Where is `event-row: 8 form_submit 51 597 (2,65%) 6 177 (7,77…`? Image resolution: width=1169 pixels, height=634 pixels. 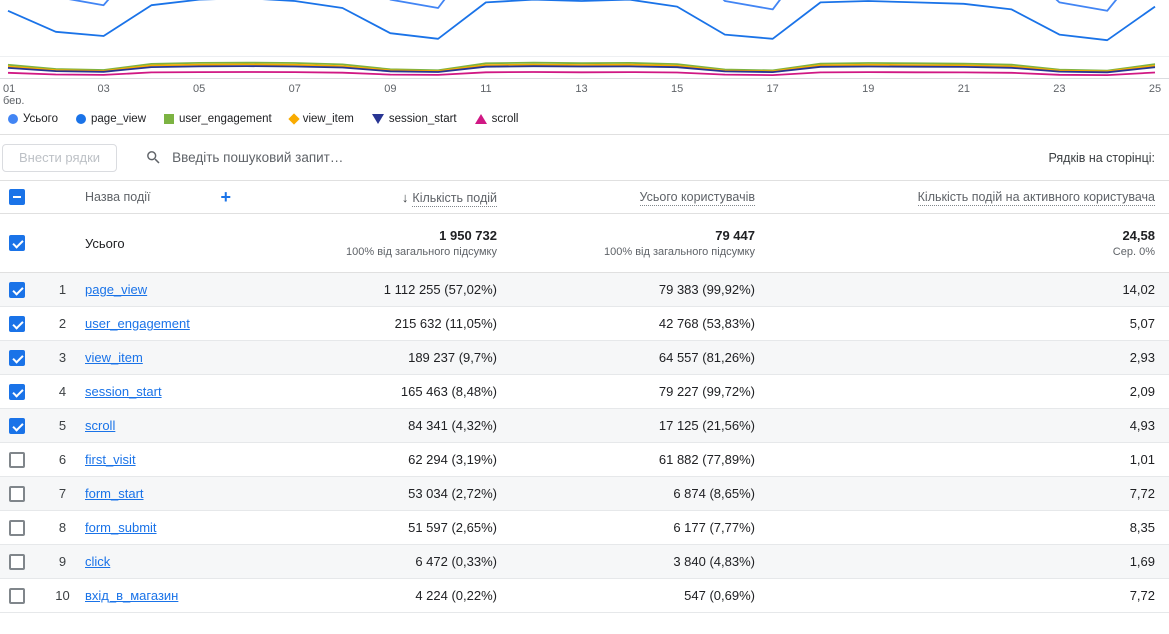
event-row: 8 form_submit 51 597 (2,65%) 6 177 (7,77… is located at coordinates (584, 528).